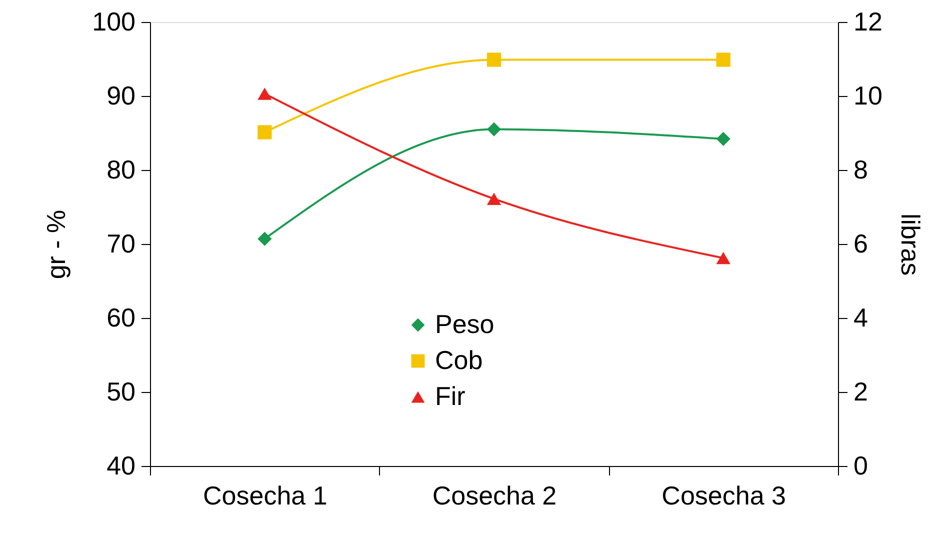 This screenshot has height=537, width=952. Describe the element at coordinates (114, 21) in the screenshot. I see `y-tick-label: 100` at that location.